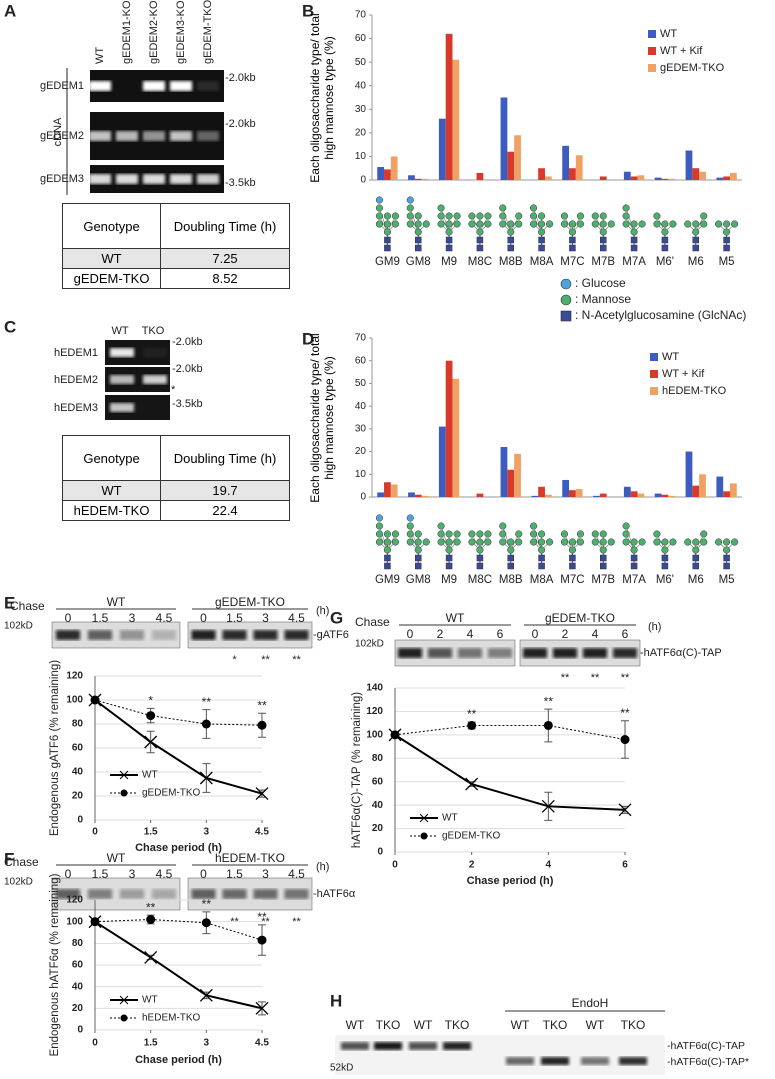 This screenshot has width=775, height=1079. What do you see at coordinates (225, 258) in the screenshot?
I see `cell: 7.25` at bounding box center [225, 258].